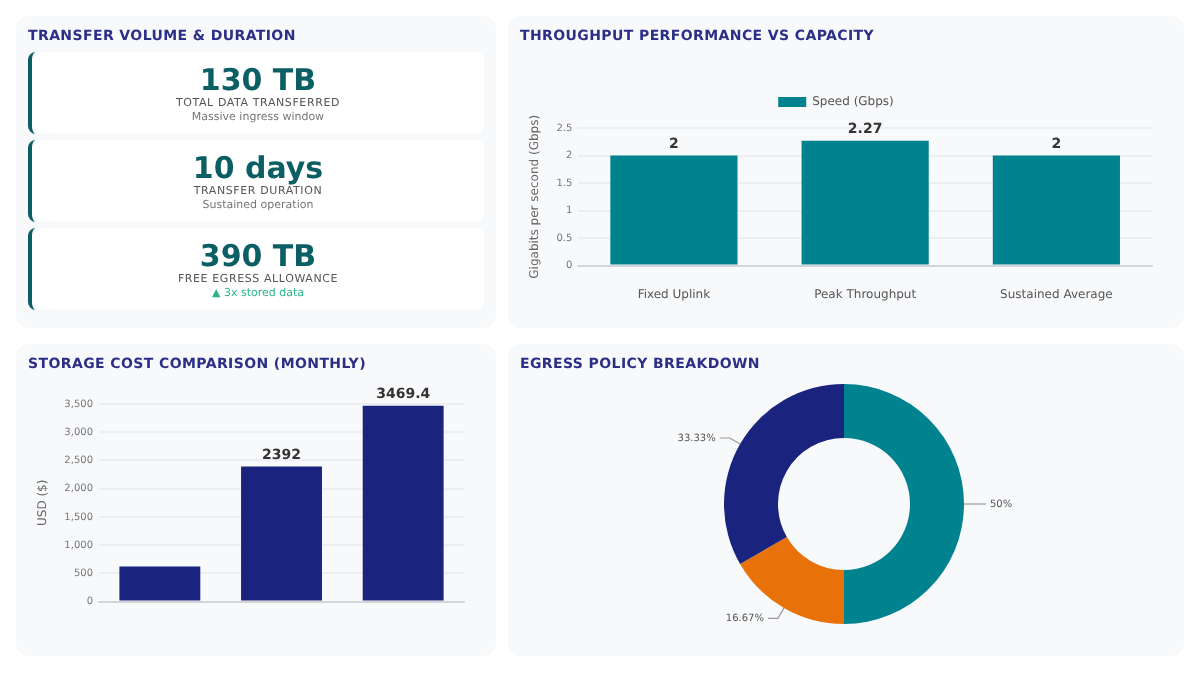  I want to click on text: 130 TB, so click(258, 79).